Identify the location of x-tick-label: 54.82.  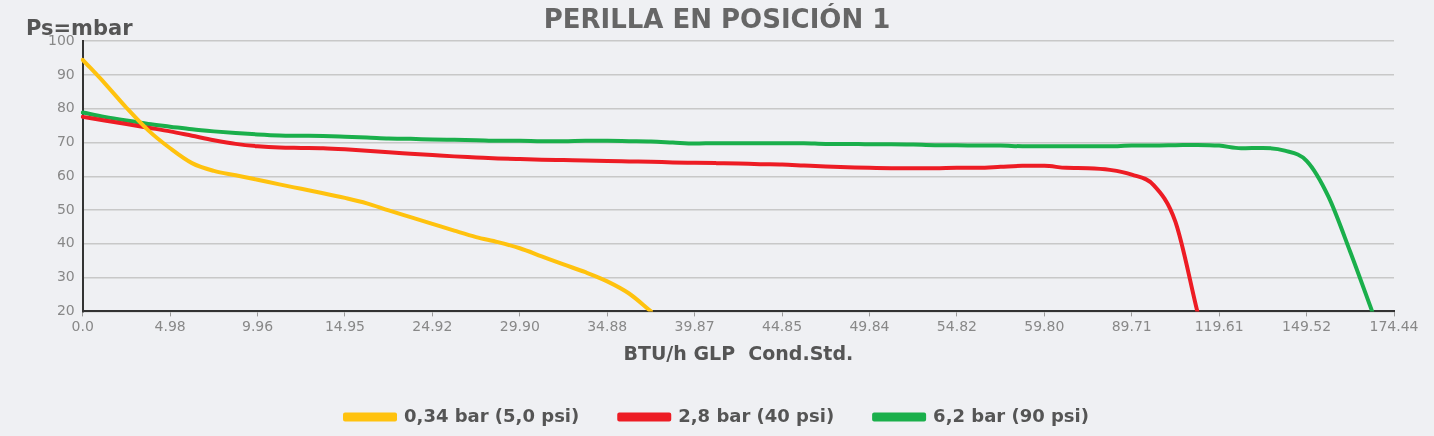
(956, 326).